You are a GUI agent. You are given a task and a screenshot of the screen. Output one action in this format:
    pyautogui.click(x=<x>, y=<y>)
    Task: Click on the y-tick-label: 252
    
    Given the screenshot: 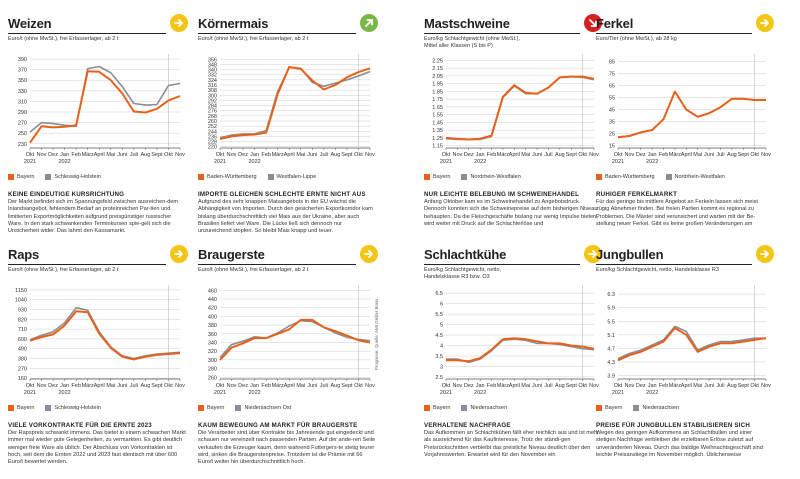 What is the action you would take?
    pyautogui.click(x=212, y=127)
    